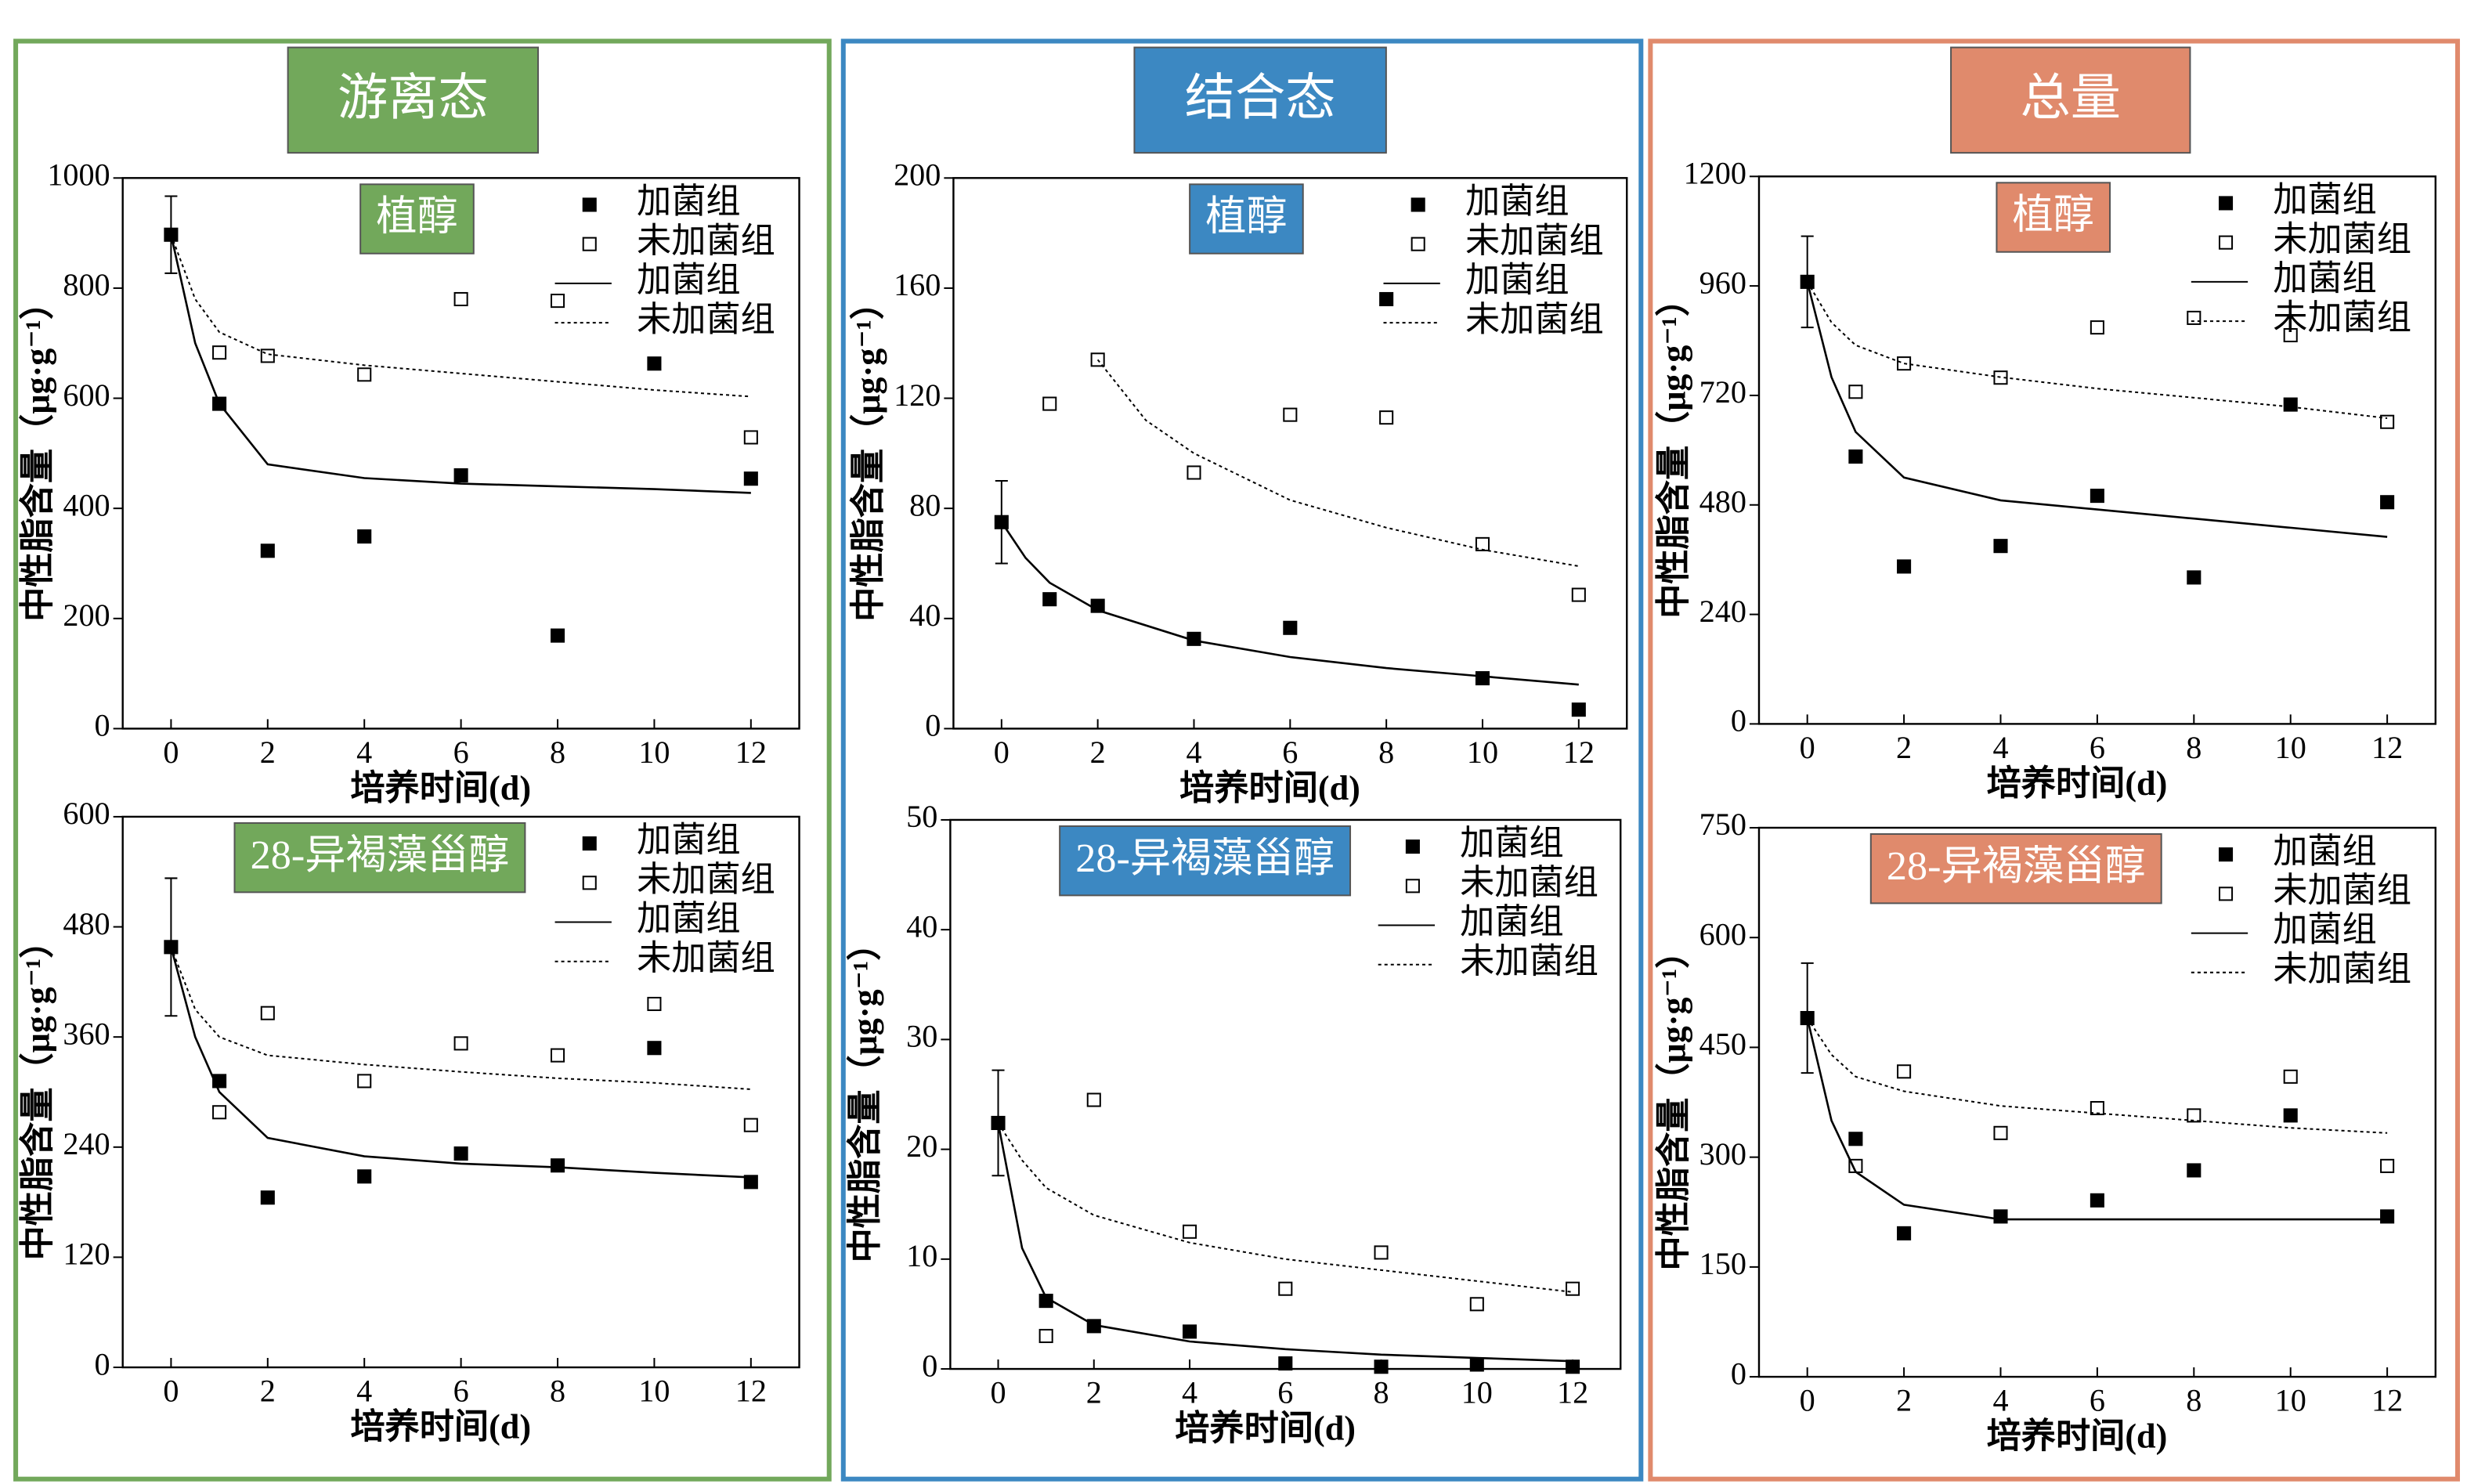 The width and height of the screenshot is (2467, 1484). I want to click on y-tick-label: 200, so click(918, 175).